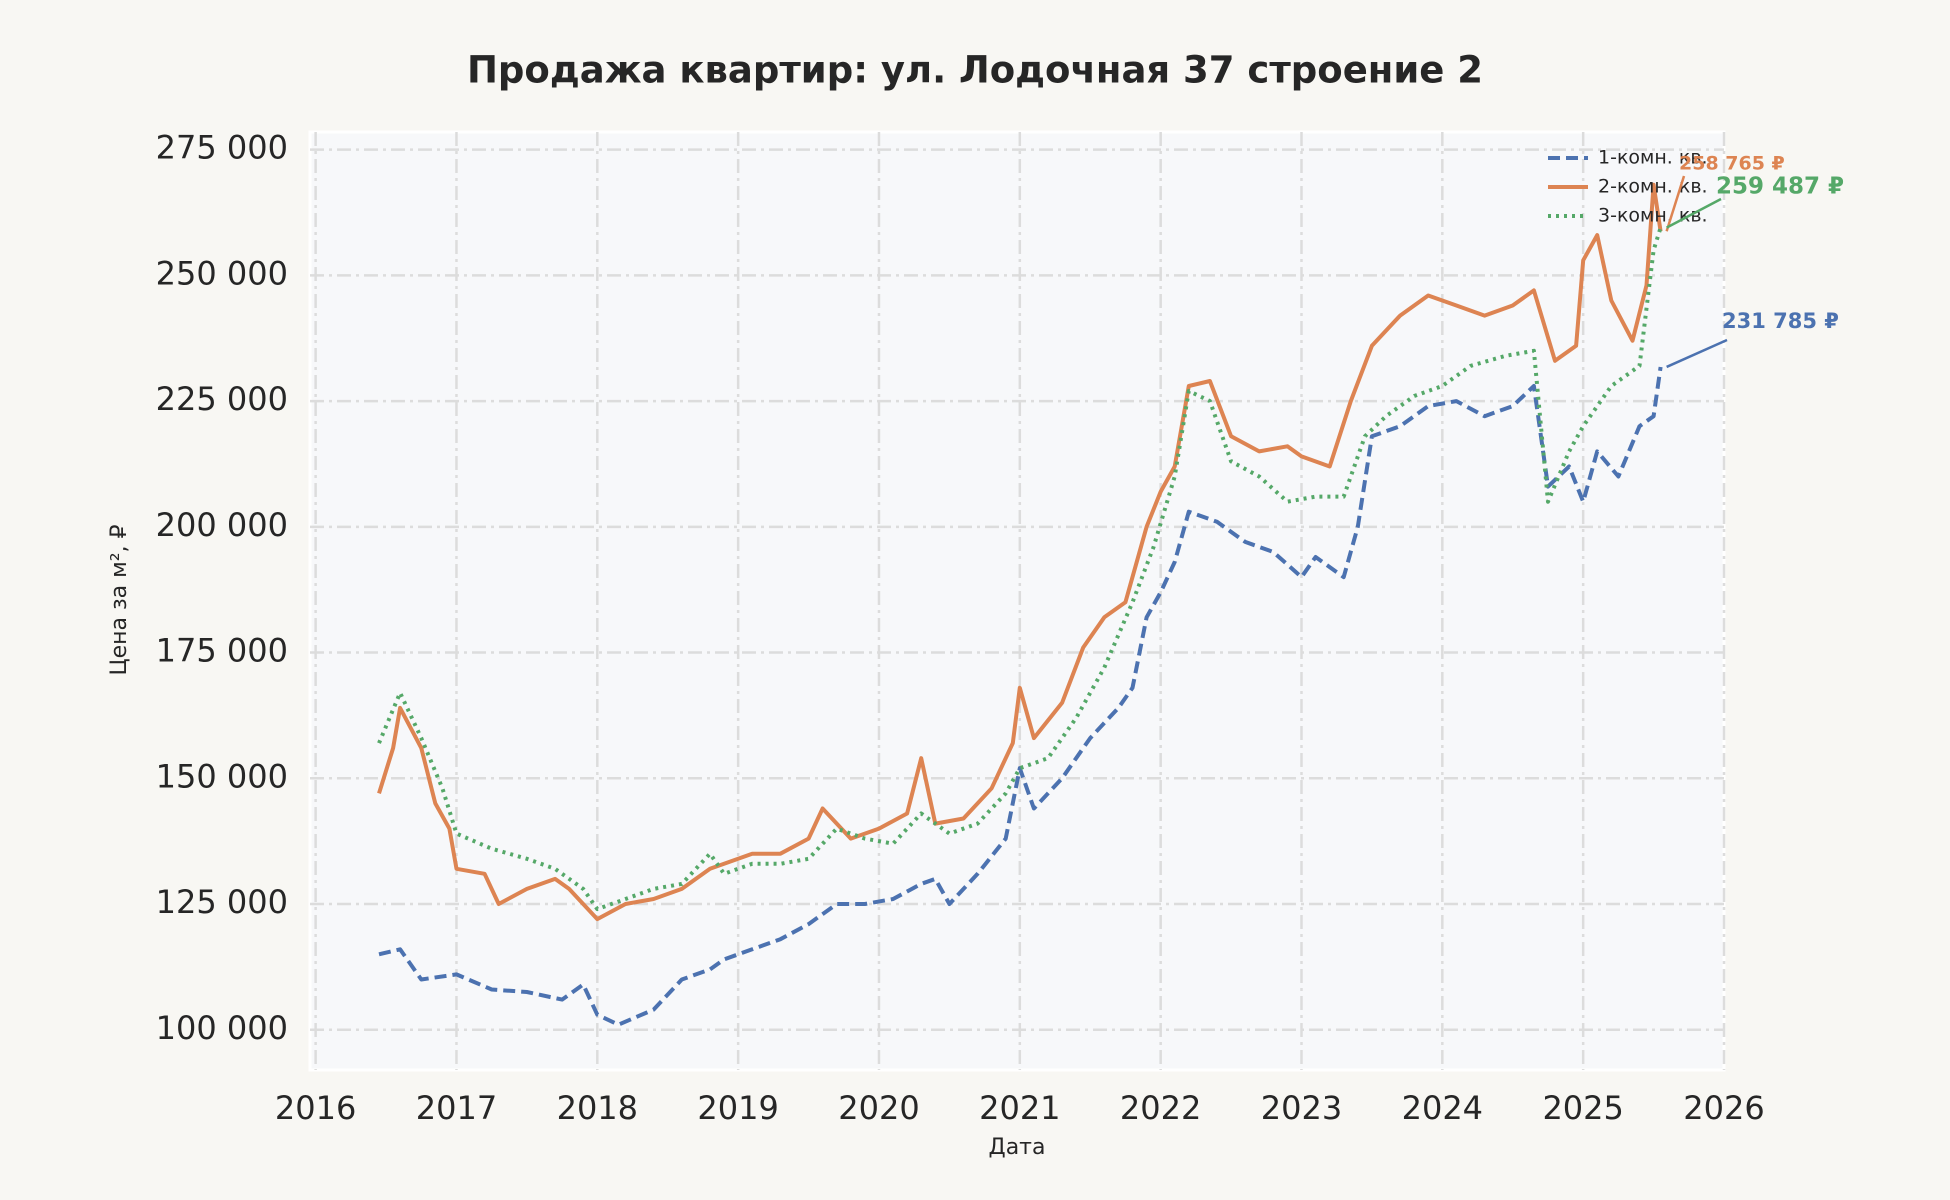 The image size is (1950, 1200). I want to click on y-tick-label: 200 000, so click(222, 525).